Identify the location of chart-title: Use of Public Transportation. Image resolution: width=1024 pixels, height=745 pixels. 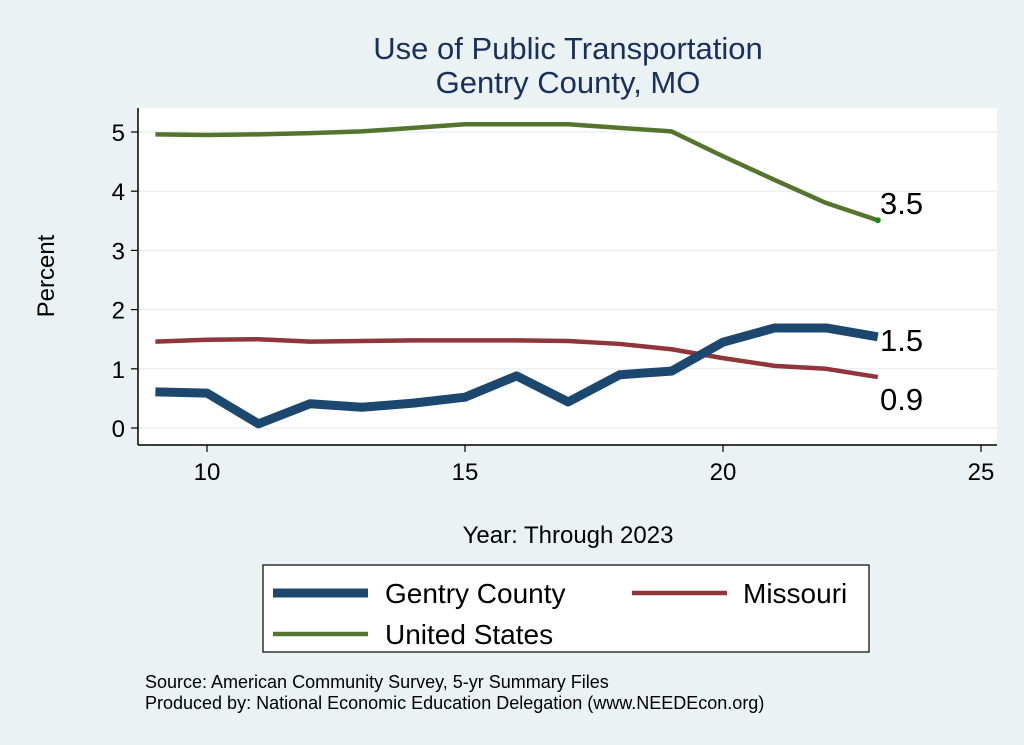
(567, 48).